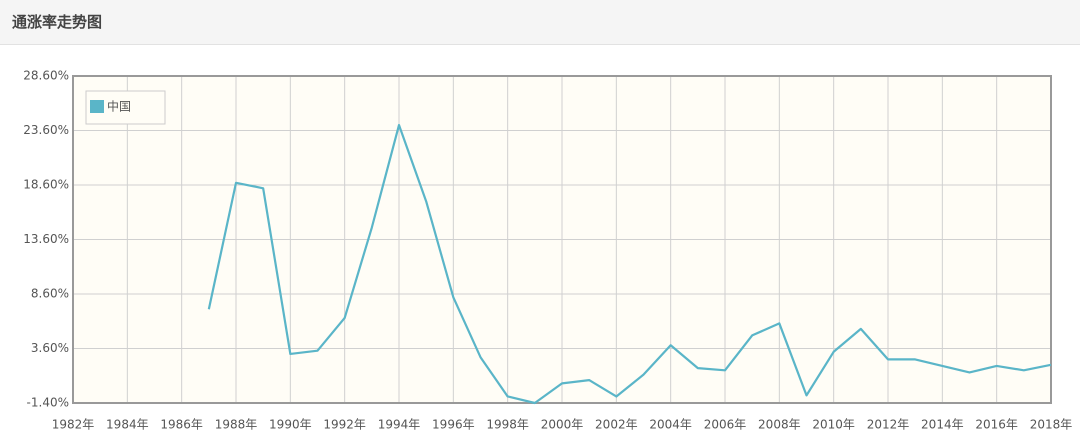 This screenshot has width=1080, height=448. I want to click on y-tick-label: 8.60%, so click(50, 294).